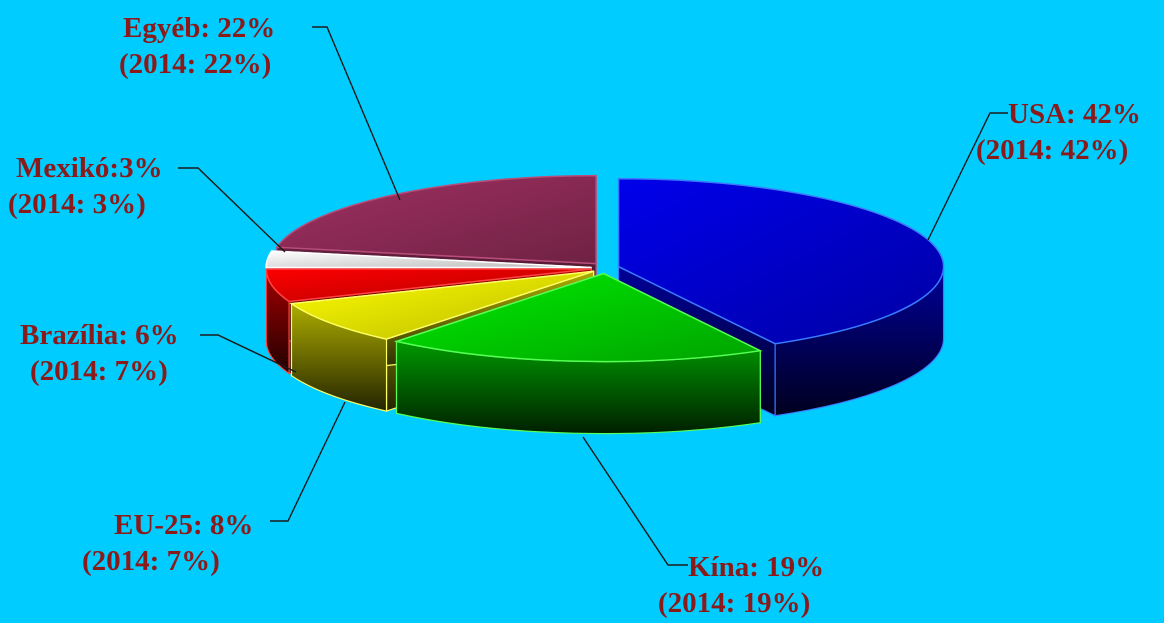  I want to click on label-usa: USA: 42% (2014: 42%), so click(1058, 132).